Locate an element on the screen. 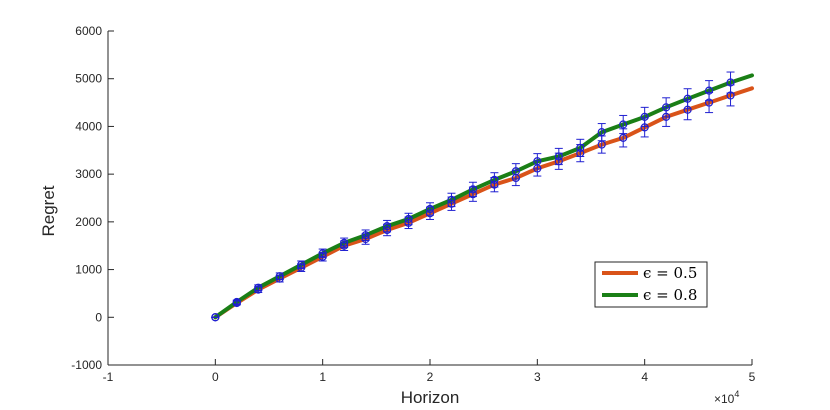 Image resolution: width=830 pixels, height=410 pixels. y-axis-label: Regret is located at coordinates (48, 210).